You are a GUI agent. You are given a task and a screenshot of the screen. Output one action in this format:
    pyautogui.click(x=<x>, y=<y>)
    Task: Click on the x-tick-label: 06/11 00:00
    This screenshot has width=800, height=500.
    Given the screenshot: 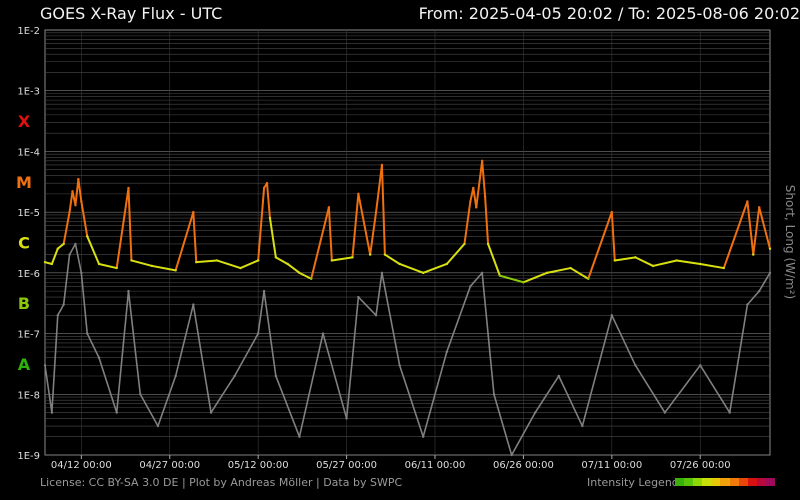 What is the action you would take?
    pyautogui.click(x=435, y=465)
    